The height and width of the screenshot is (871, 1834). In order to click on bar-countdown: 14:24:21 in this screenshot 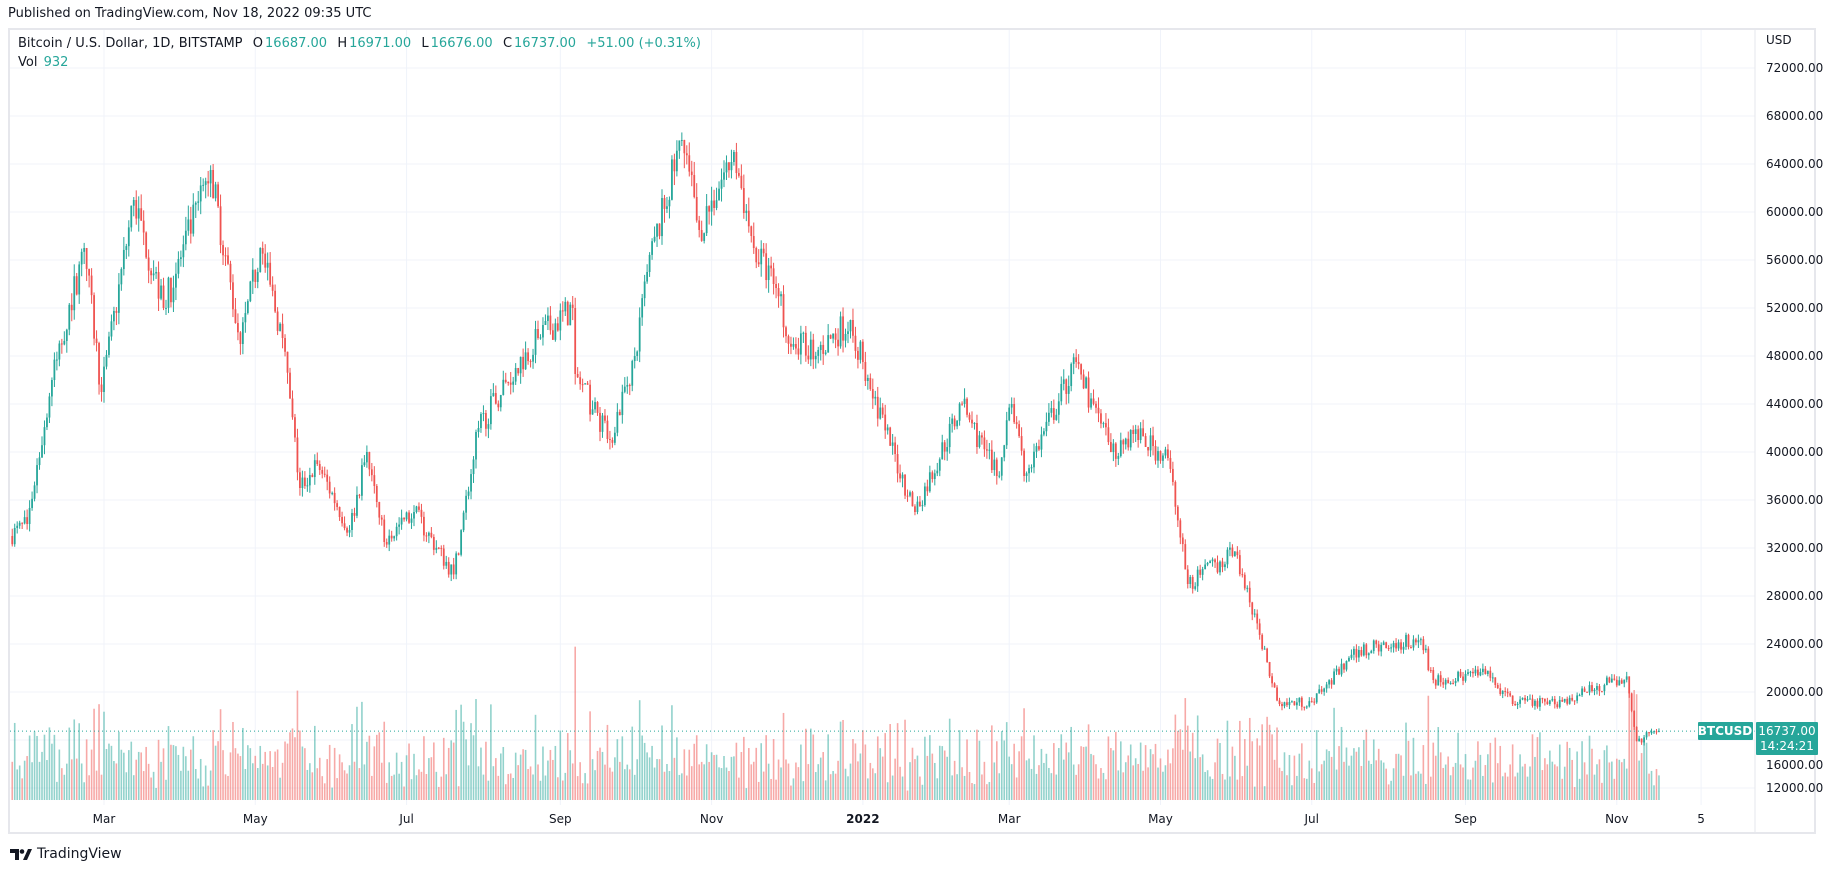, I will do `click(1787, 746)`.